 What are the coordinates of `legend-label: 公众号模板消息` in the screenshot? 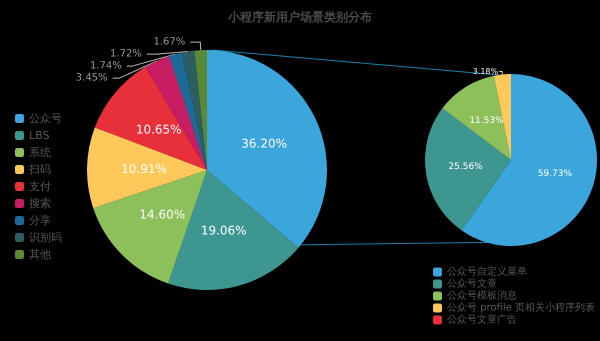 It's located at (482, 296).